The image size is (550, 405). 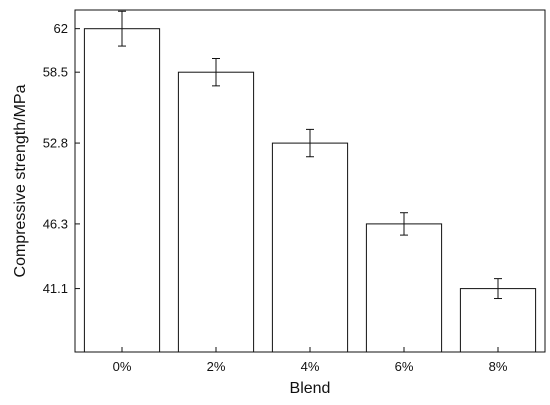 I want to click on y-axis-title: Compressive strength/MPa, so click(x=20, y=180).